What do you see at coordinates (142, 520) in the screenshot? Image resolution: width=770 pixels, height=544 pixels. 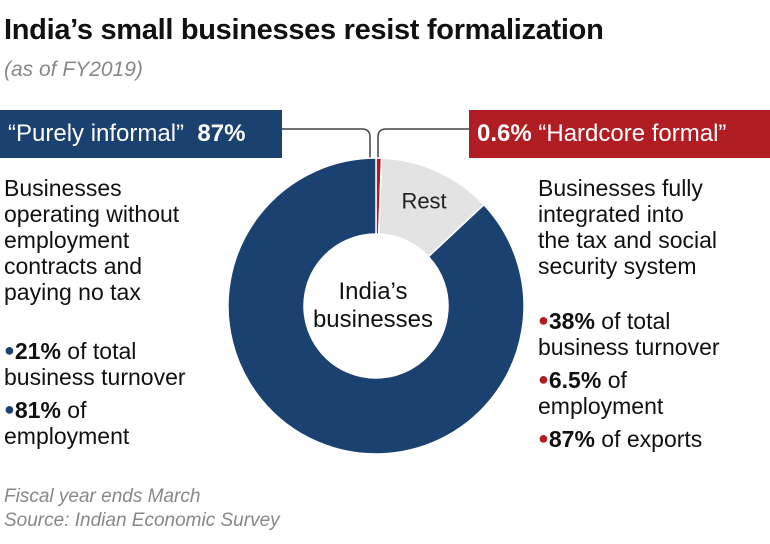 I see `source: Source: Indian Economic Survey` at bounding box center [142, 520].